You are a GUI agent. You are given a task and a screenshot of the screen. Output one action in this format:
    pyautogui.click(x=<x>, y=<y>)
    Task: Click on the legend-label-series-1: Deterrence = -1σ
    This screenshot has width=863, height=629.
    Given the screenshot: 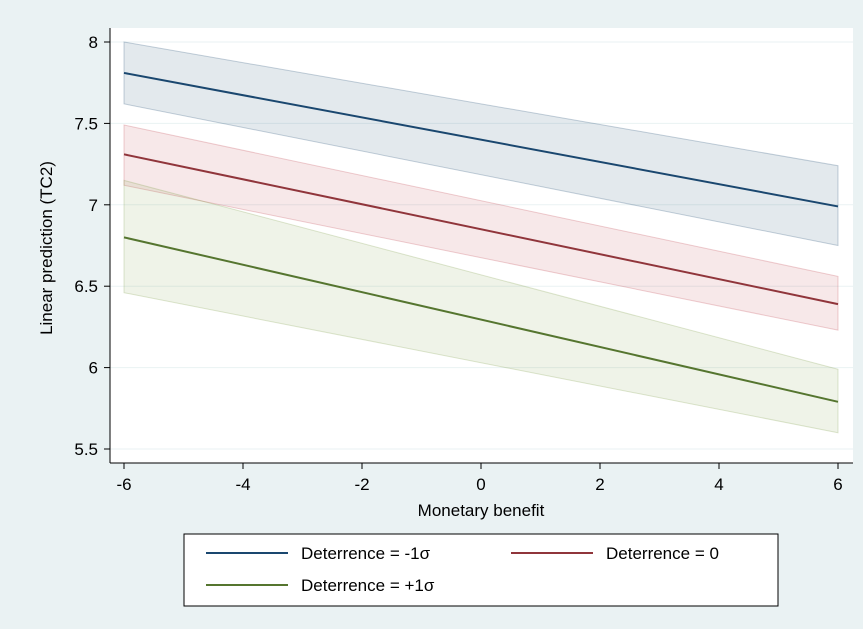 What is the action you would take?
    pyautogui.click(x=366, y=553)
    